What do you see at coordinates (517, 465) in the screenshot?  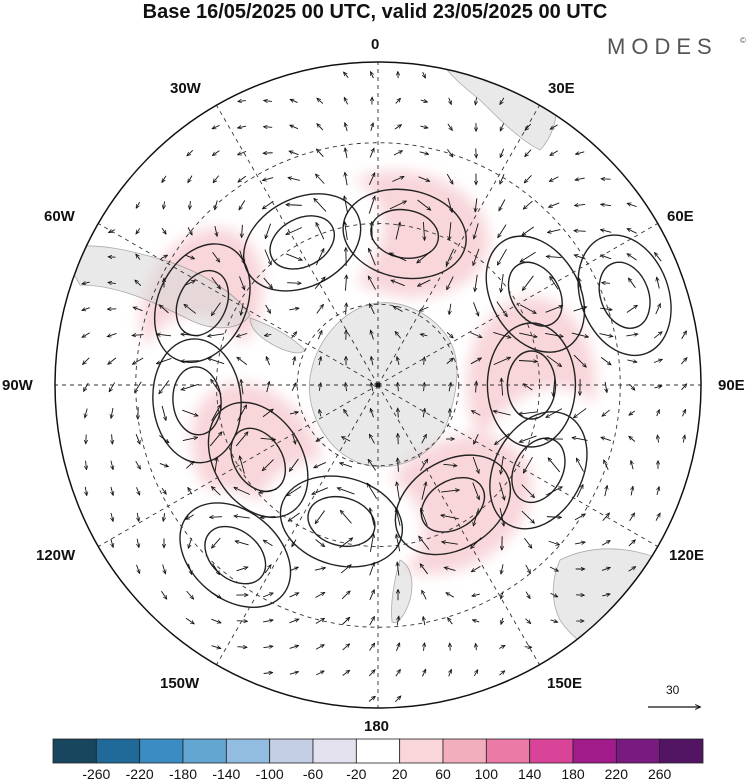 I see `meridian-line` at bounding box center [517, 465].